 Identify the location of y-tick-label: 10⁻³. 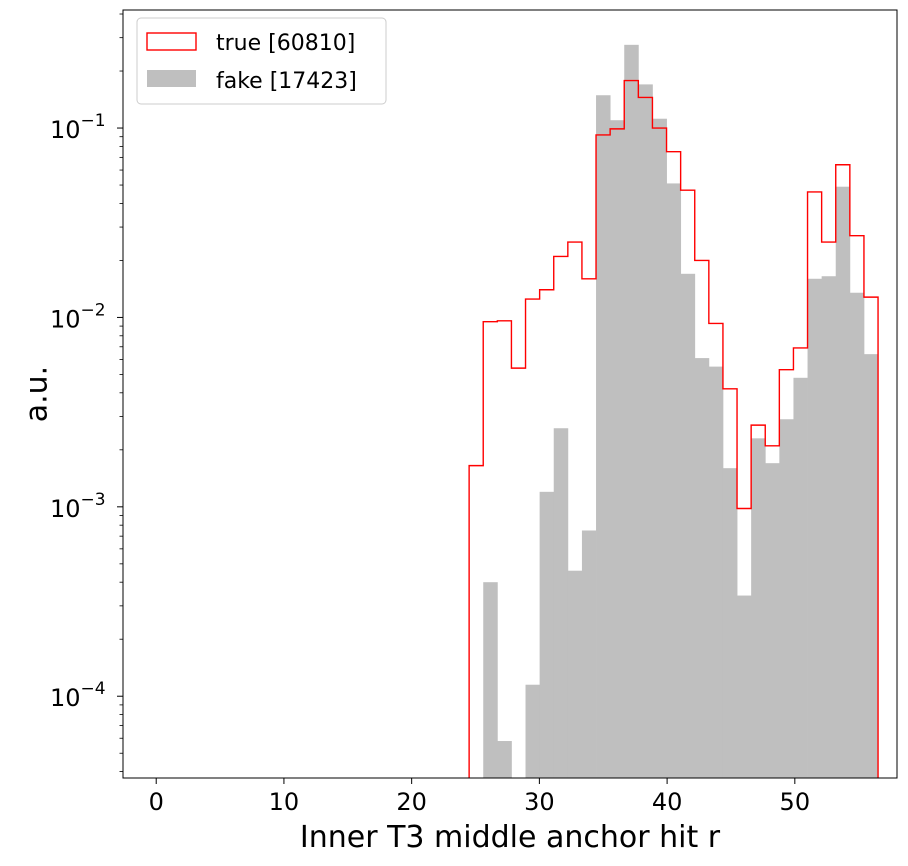
(78, 506).